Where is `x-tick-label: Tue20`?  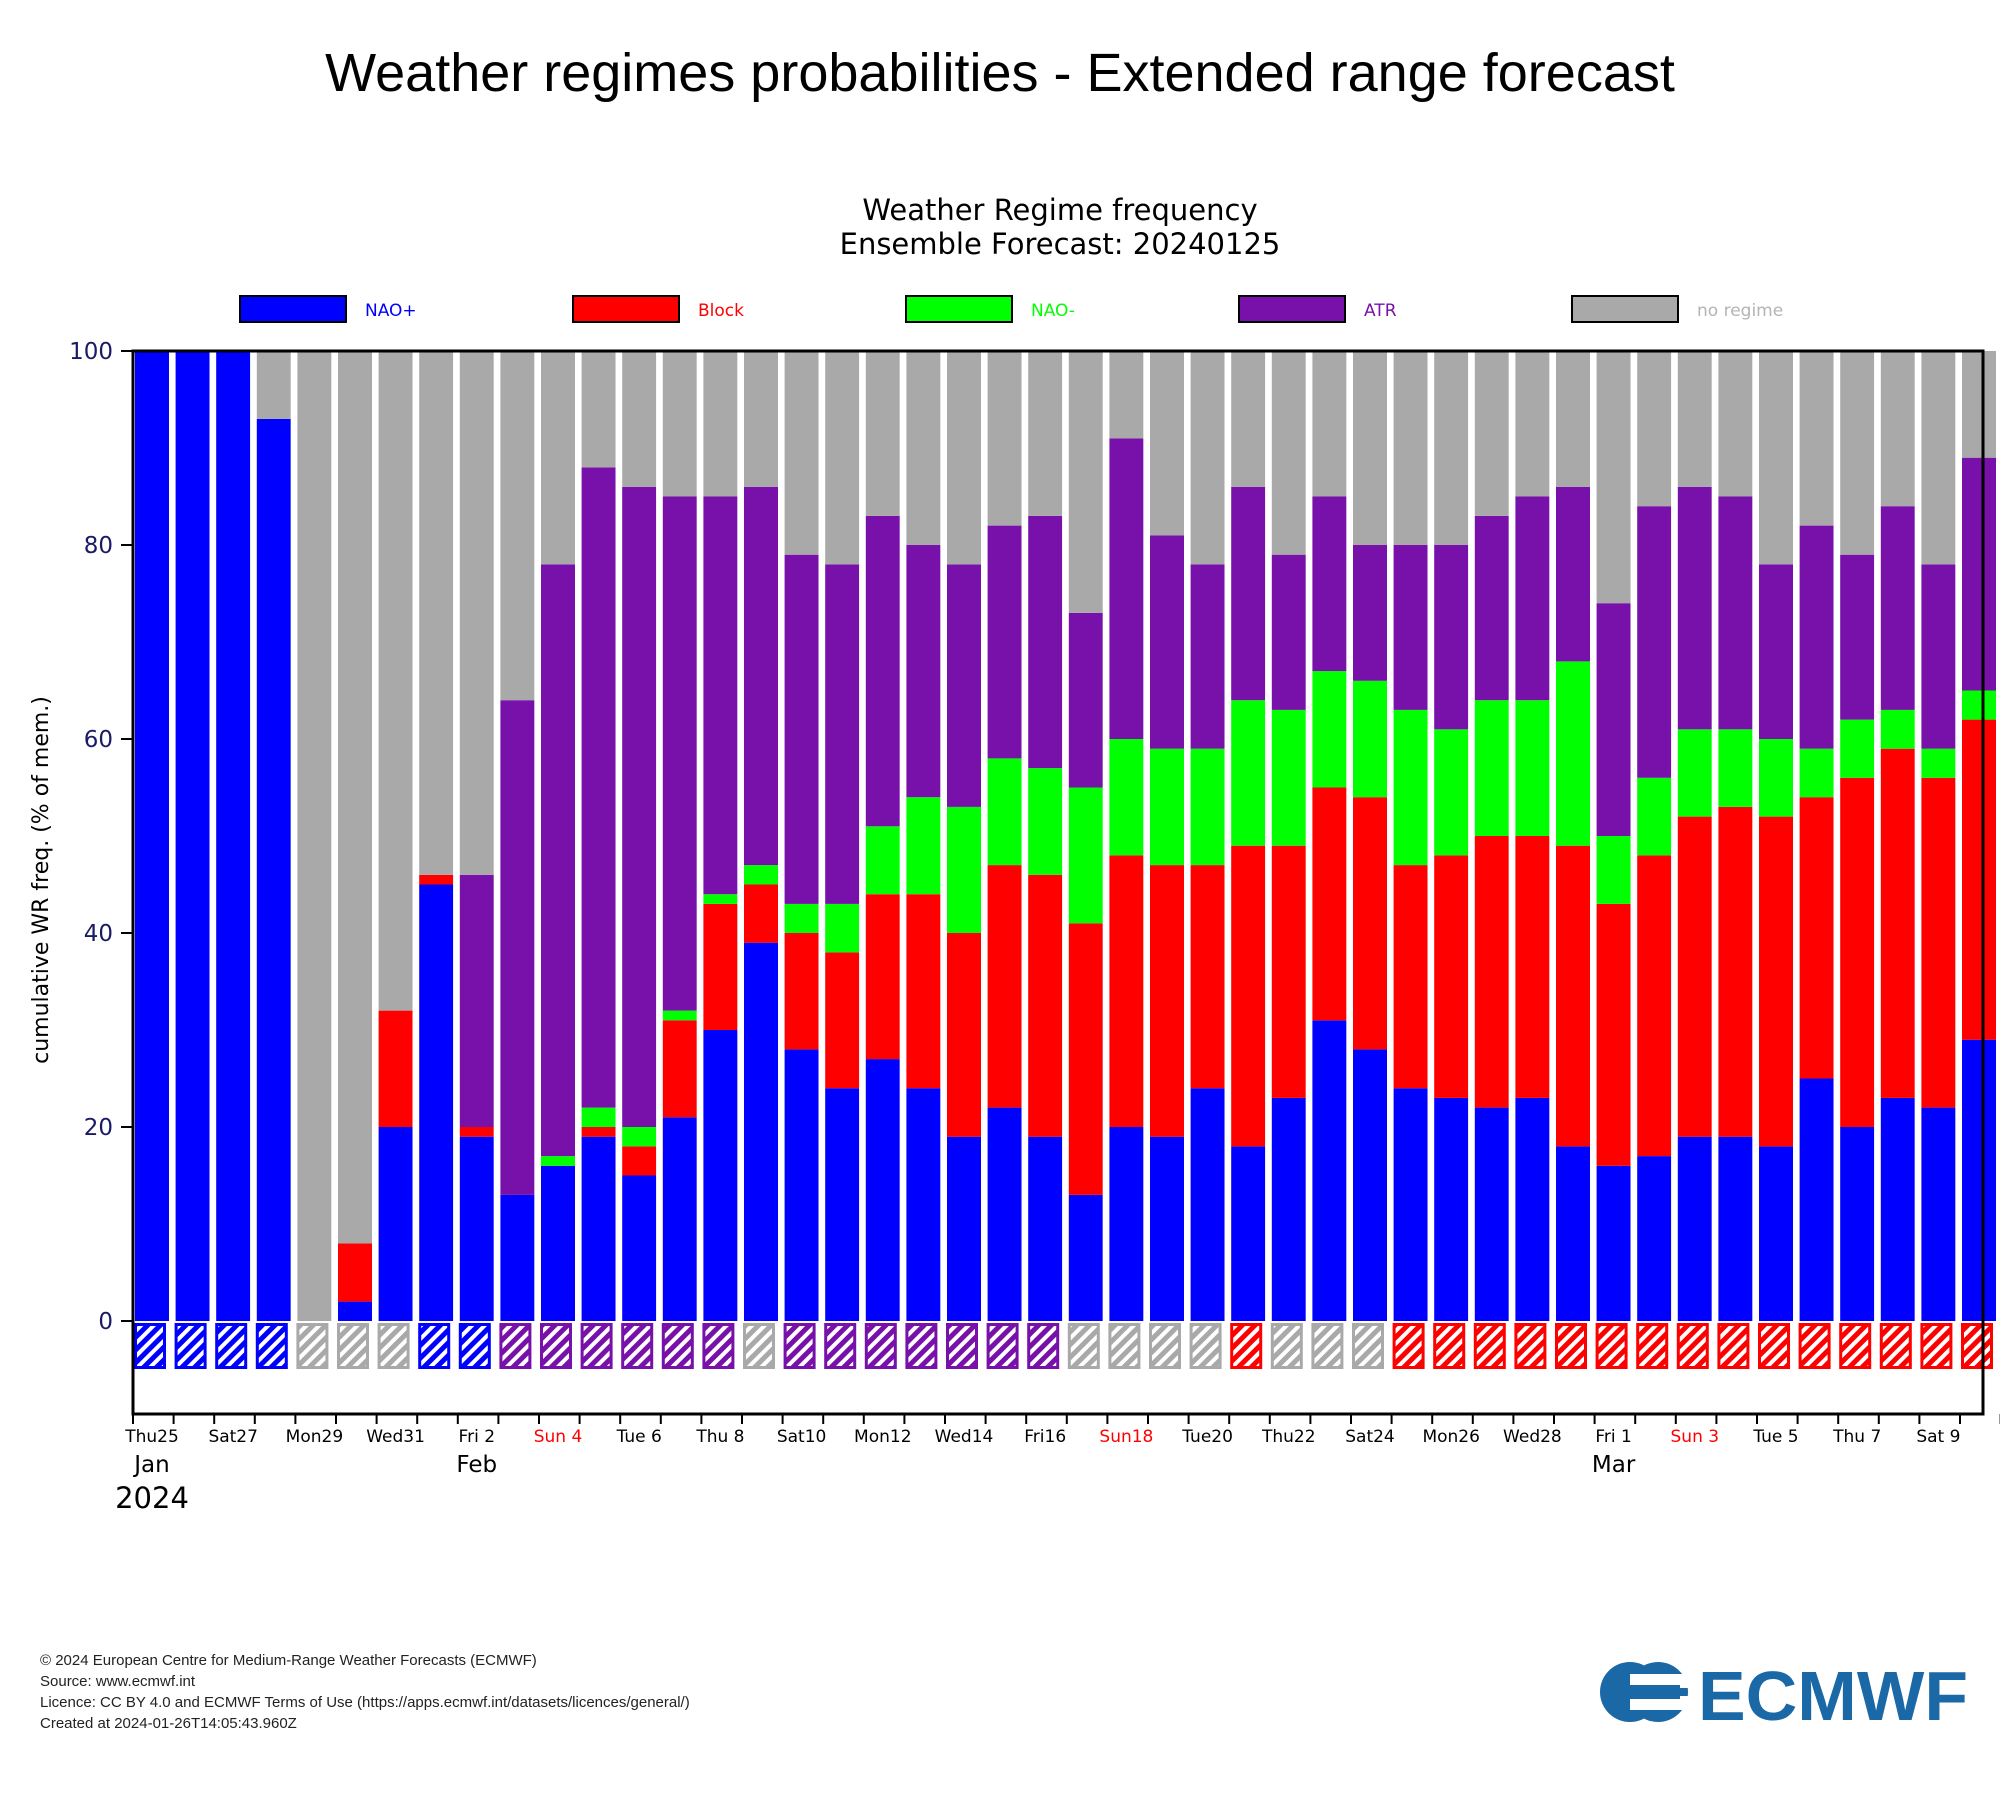 x-tick-label: Tue20 is located at coordinates (1207, 1437).